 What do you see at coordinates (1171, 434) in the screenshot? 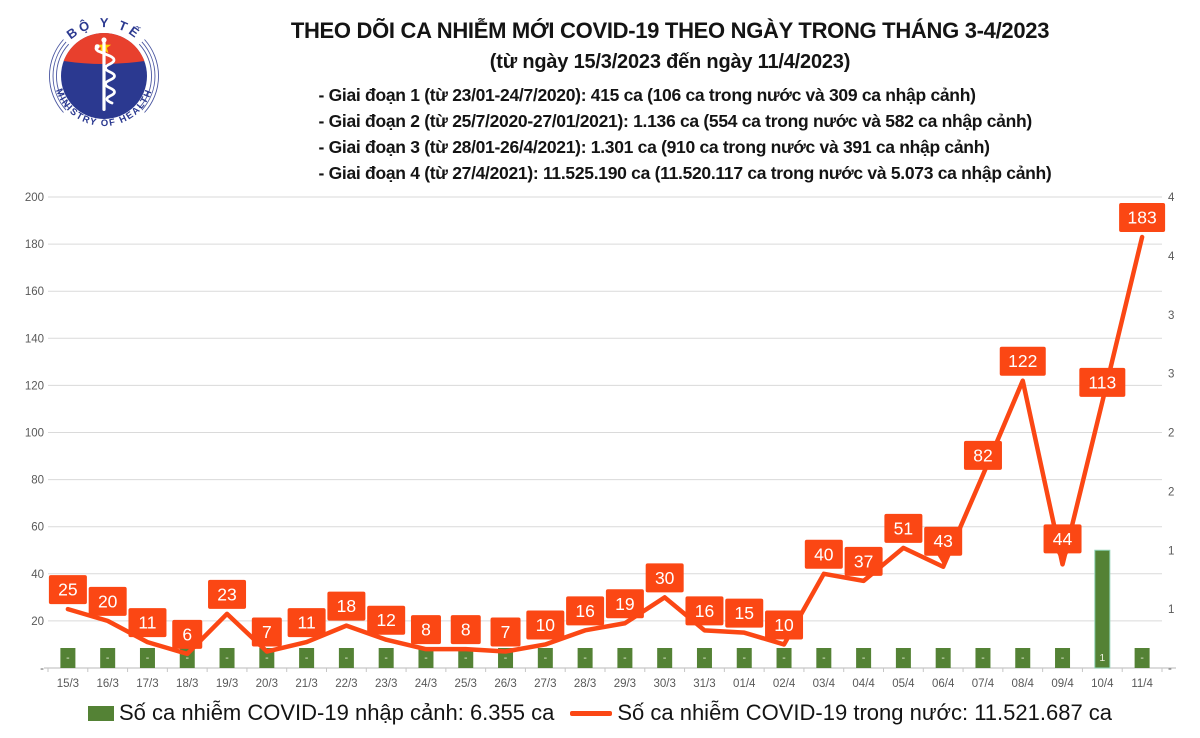
I see `y-axis-label-right: 2` at bounding box center [1171, 434].